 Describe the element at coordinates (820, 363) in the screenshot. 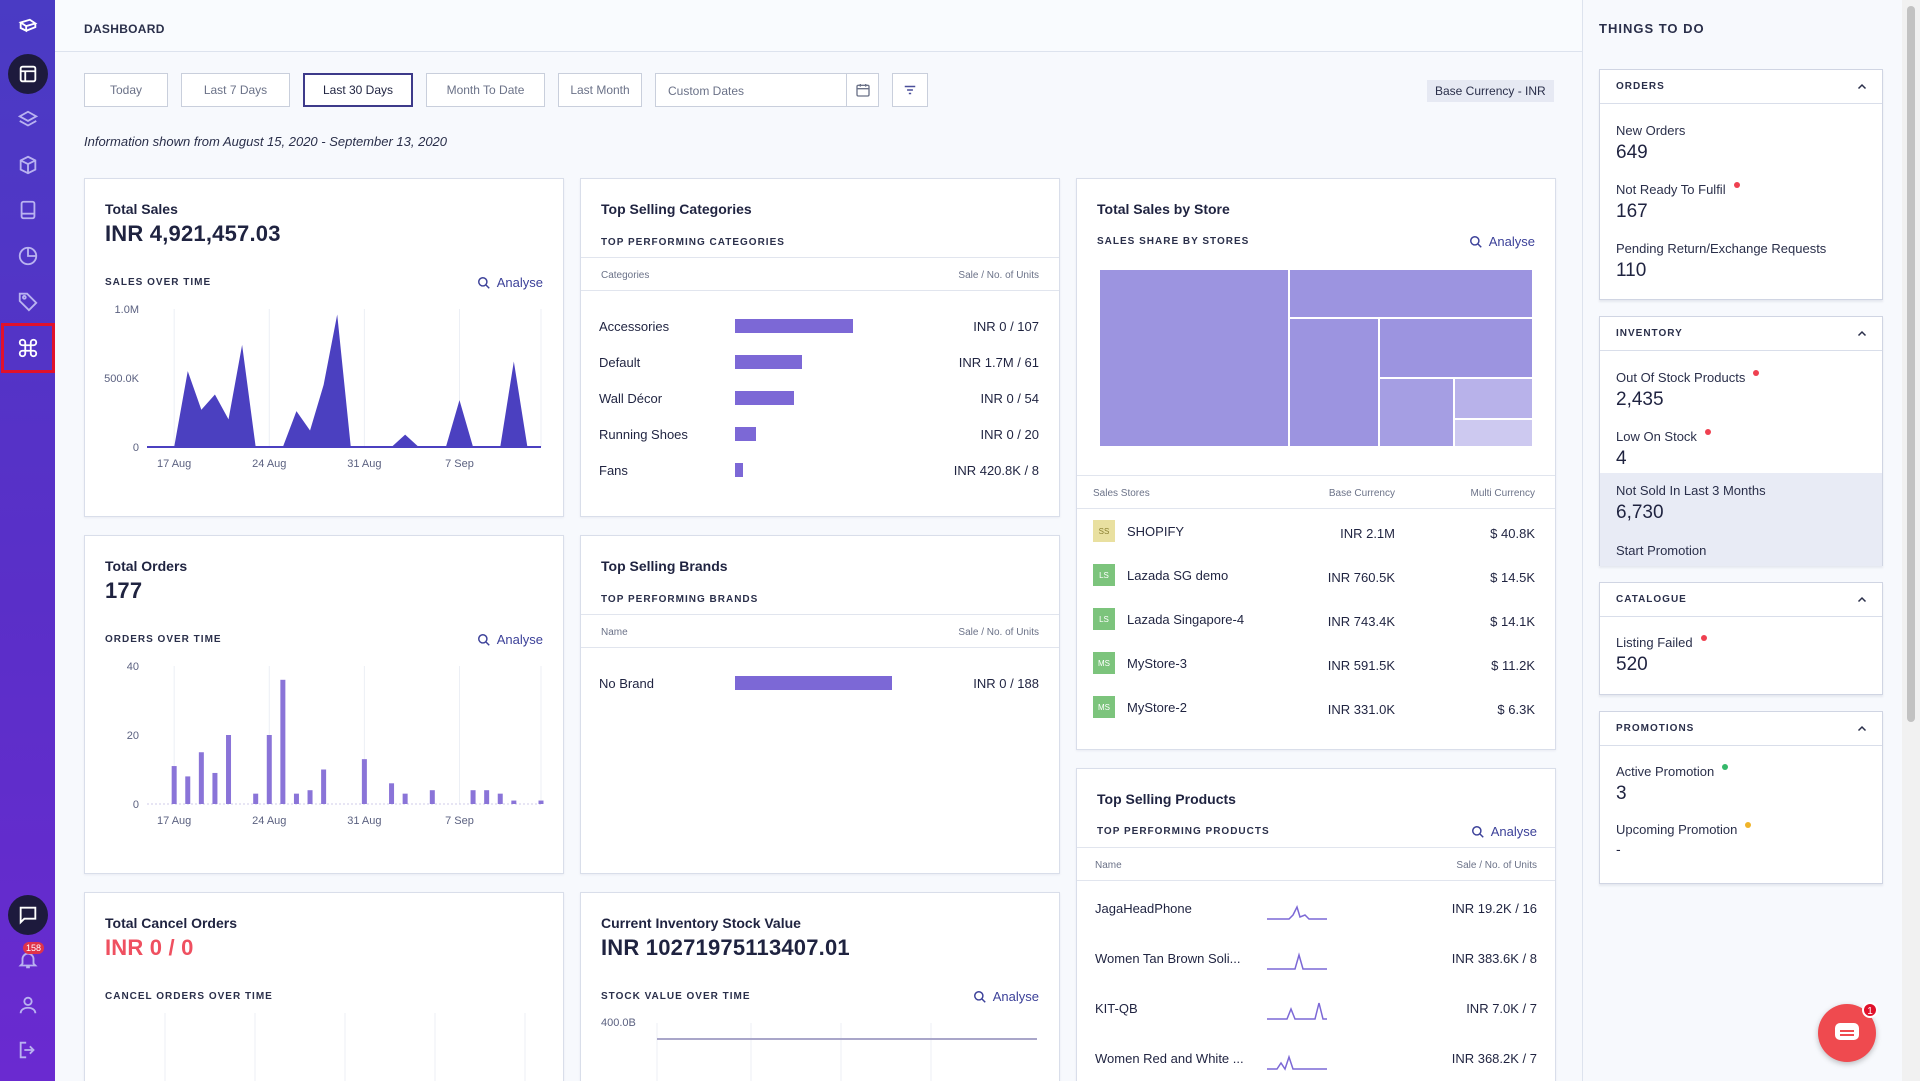

I see `list-item: Default INR 1.7M / 61` at that location.